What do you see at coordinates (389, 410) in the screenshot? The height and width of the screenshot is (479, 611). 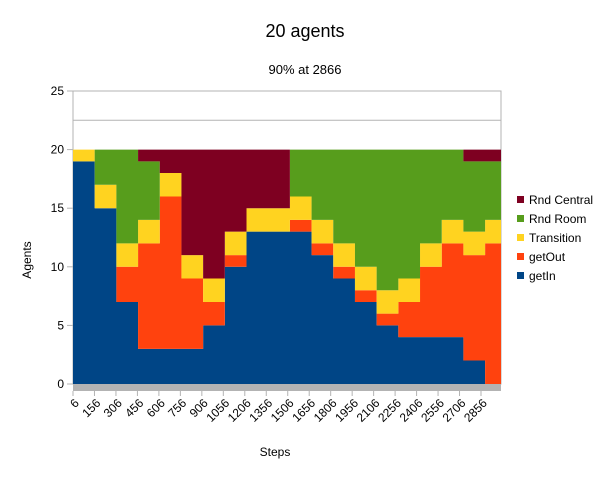 I see `x-tick-label: 2256` at bounding box center [389, 410].